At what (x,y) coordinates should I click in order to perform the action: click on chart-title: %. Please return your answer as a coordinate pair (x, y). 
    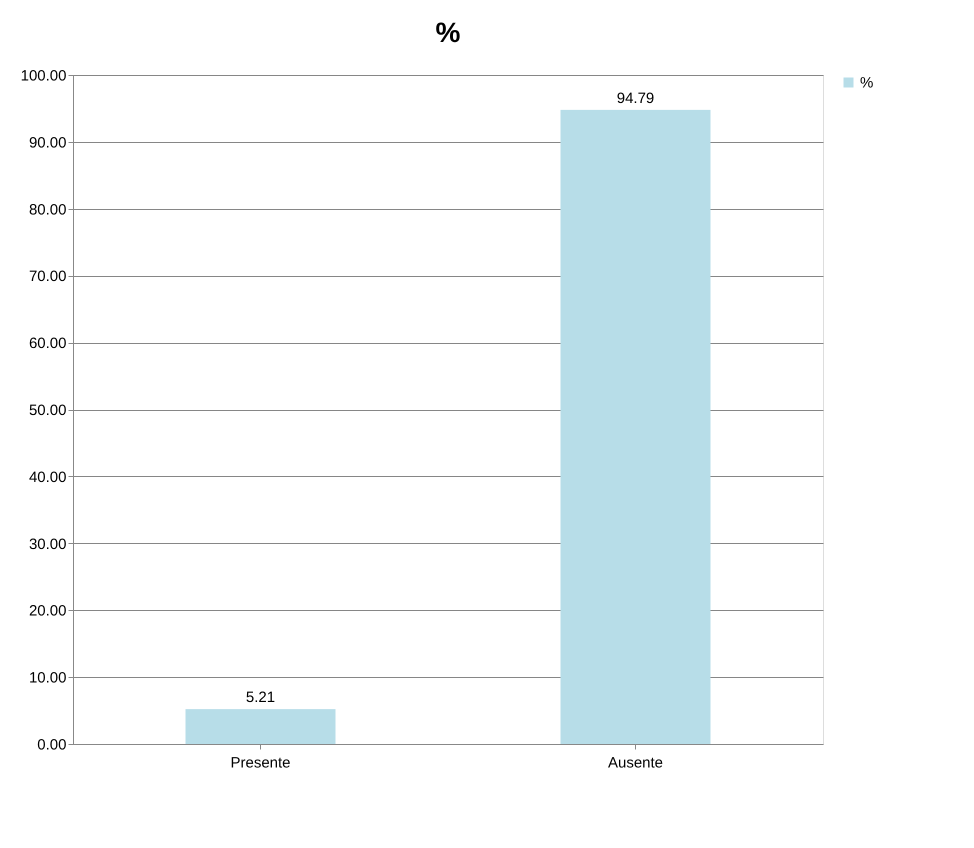
    Looking at the image, I should click on (448, 32).